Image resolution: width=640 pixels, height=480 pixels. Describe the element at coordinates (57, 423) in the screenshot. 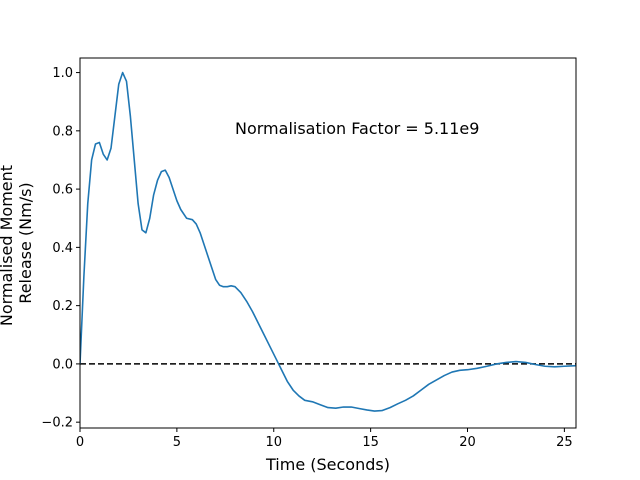

I see `y-tick-label: −0.2` at that location.